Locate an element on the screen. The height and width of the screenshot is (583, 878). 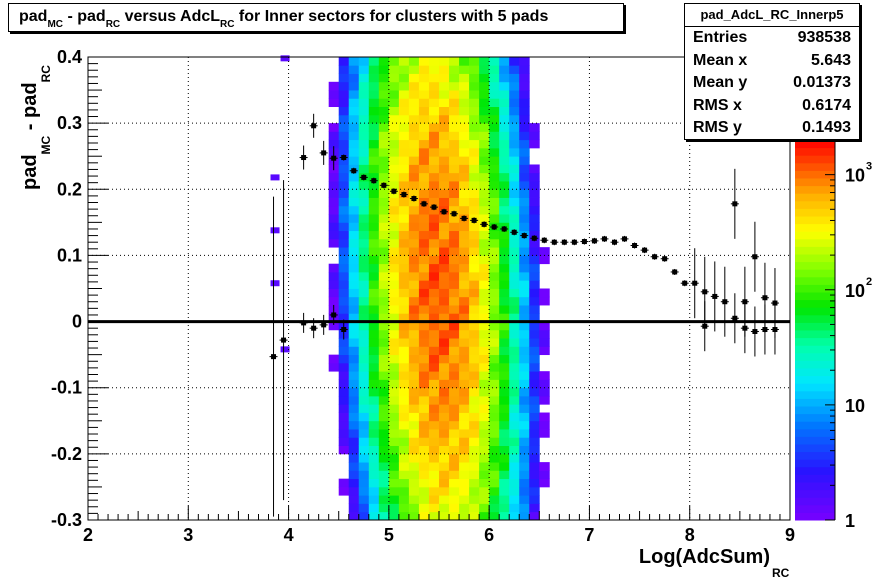
stats-row-mean-y: Mean y 0.01373 is located at coordinates (772, 83).